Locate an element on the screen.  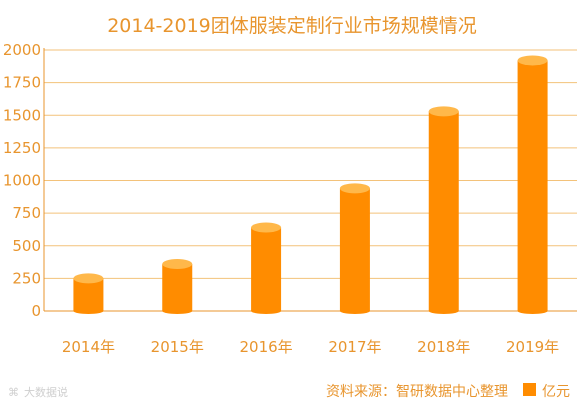
legend-label: 亿元 is located at coordinates (556, 392).